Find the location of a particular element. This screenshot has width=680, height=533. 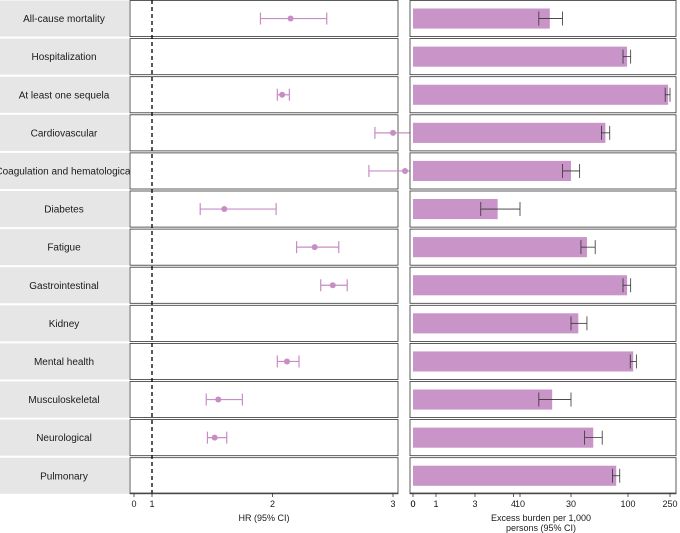

category-label: Coagulation and hematological is located at coordinates (66, 171).